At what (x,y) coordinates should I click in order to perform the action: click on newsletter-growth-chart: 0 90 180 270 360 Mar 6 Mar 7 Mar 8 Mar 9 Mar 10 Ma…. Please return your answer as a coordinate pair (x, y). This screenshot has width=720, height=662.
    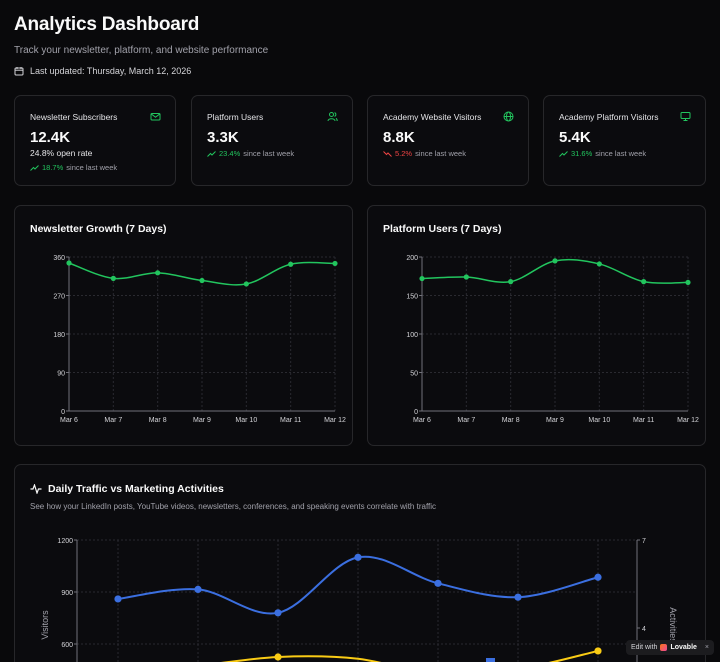
    Looking at the image, I should click on (199, 339).